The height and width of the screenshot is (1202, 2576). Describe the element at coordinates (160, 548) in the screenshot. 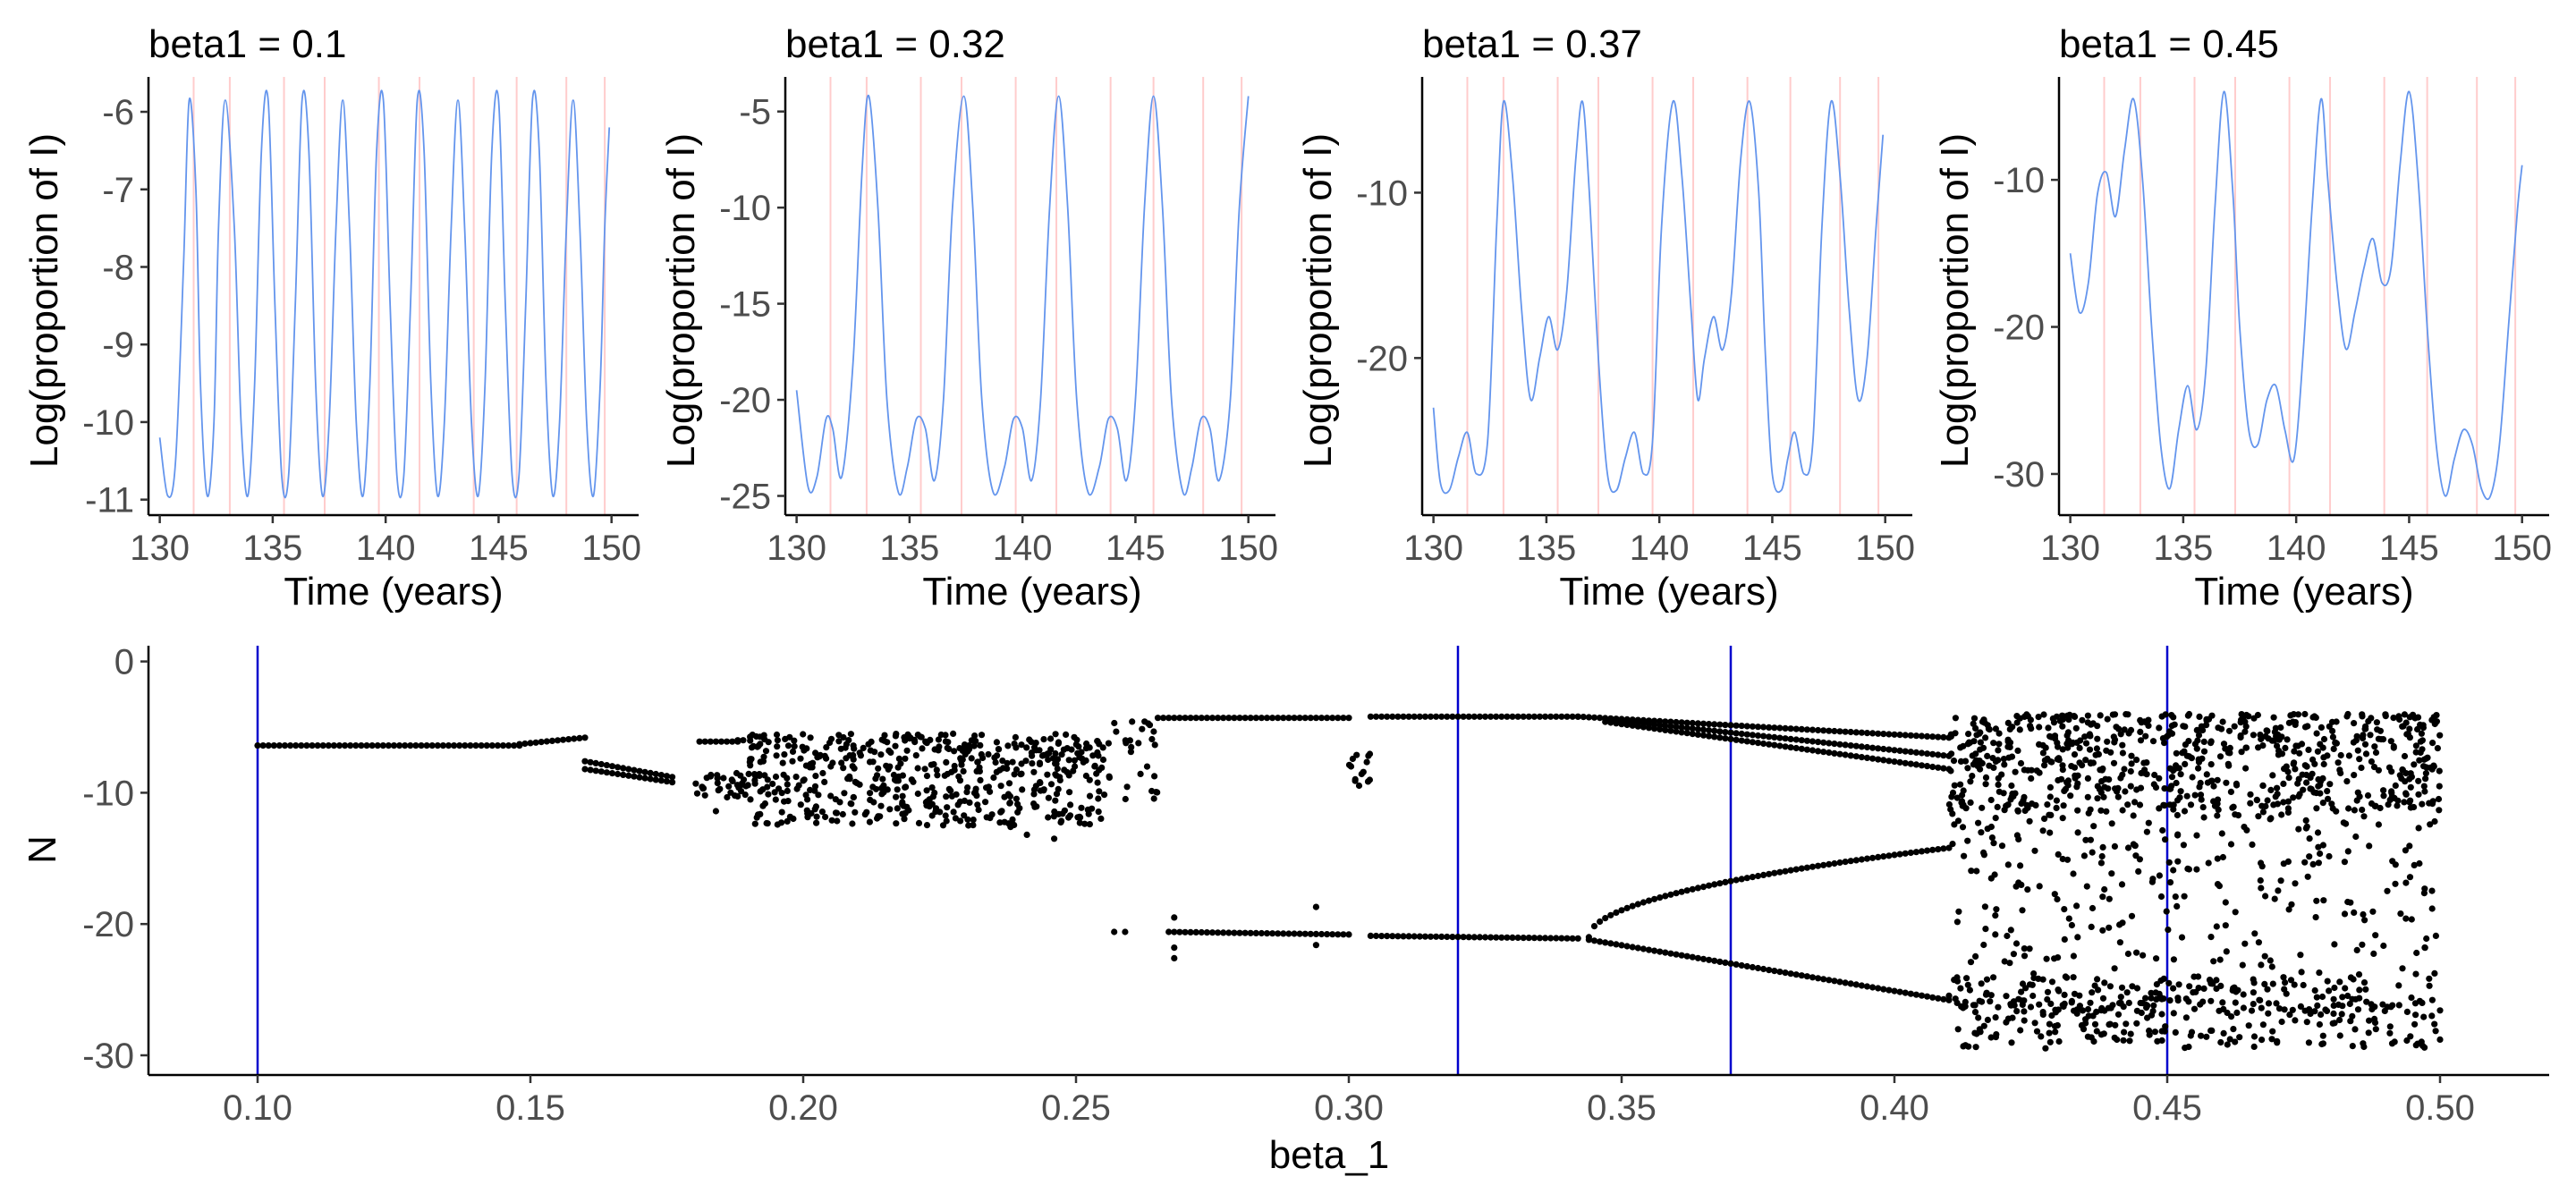

I see `x-tick-label: 130` at that location.